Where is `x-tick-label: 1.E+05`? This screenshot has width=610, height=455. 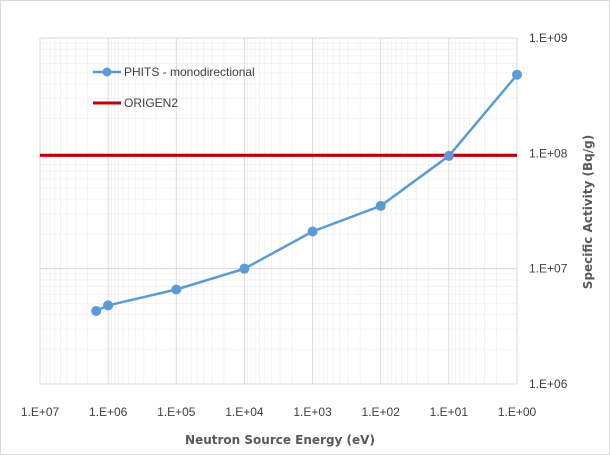 x-tick-label: 1.E+05 is located at coordinates (176, 412).